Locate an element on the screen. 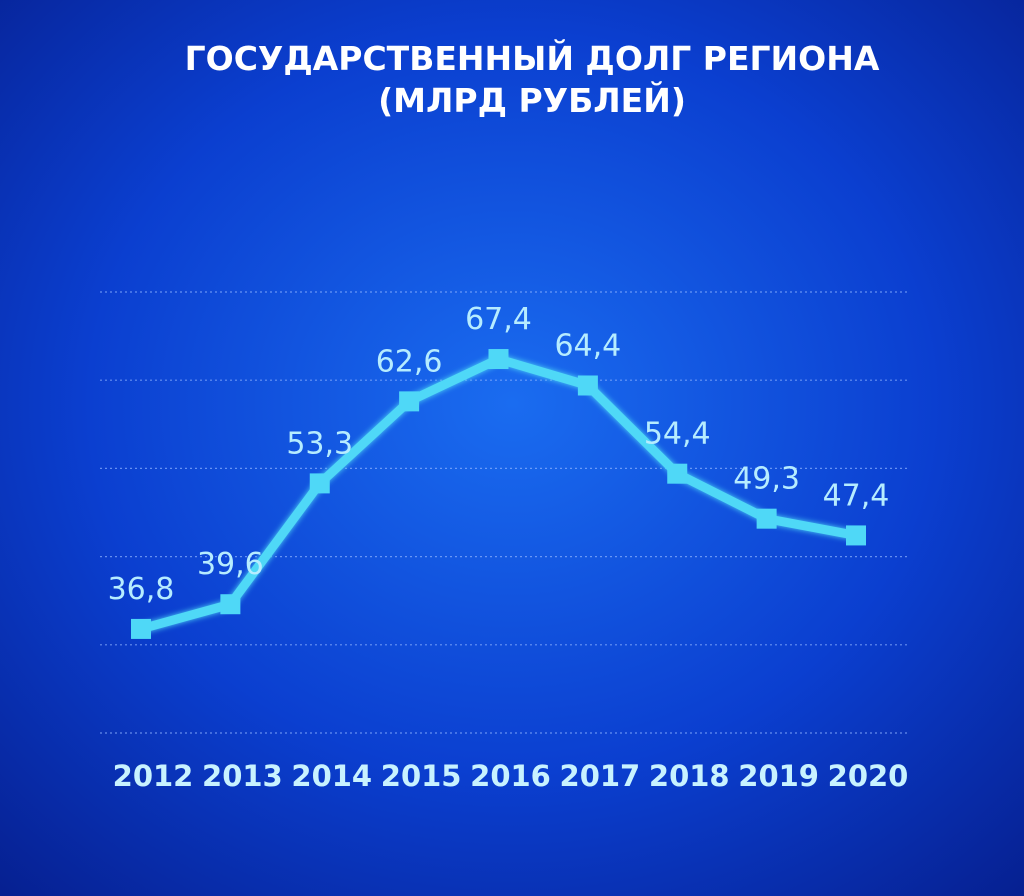 Image resolution: width=1024 pixels, height=896 pixels. x-tick-label: 2018 is located at coordinates (689, 776).